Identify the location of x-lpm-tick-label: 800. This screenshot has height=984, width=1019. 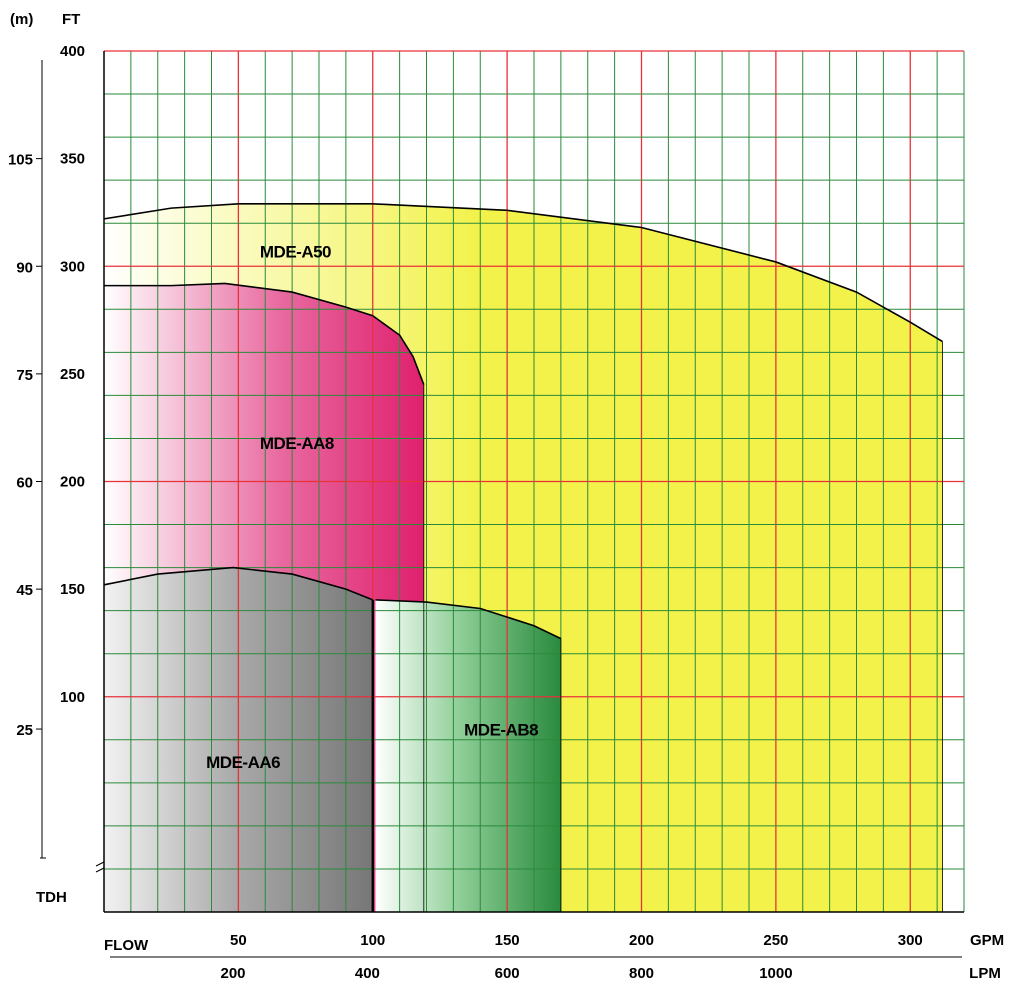
(641, 973).